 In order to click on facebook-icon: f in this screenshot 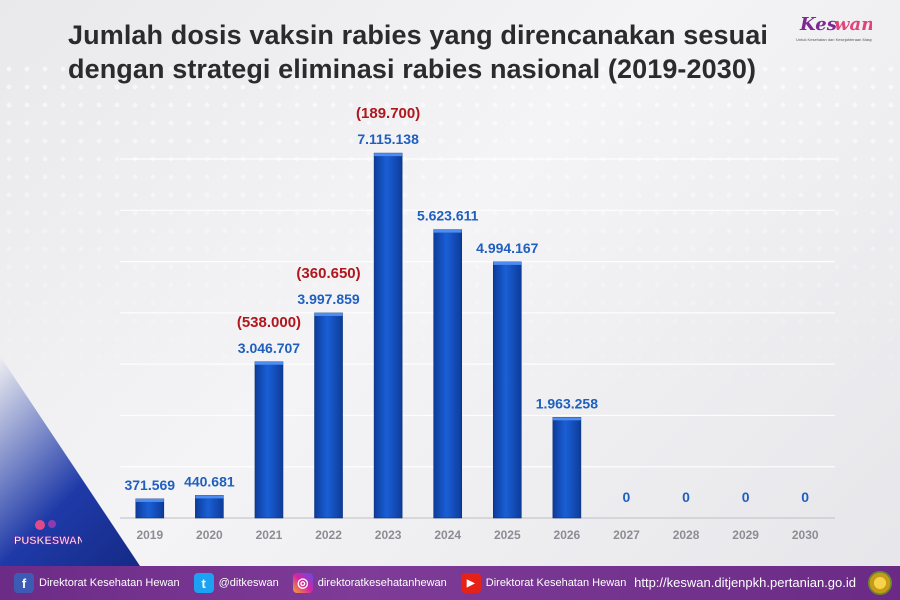, I will do `click(24, 583)`.